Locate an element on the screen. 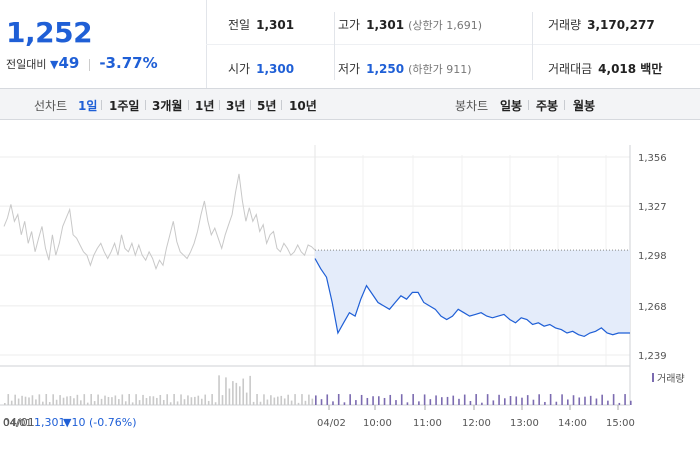 The width and height of the screenshot is (700, 450). tab-weekly: 주봉 is located at coordinates (547, 106).